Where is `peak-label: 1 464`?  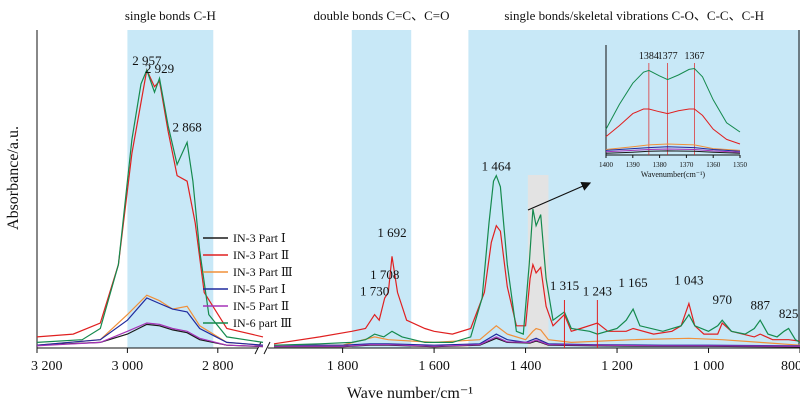 peak-label: 1 464 is located at coordinates (497, 165).